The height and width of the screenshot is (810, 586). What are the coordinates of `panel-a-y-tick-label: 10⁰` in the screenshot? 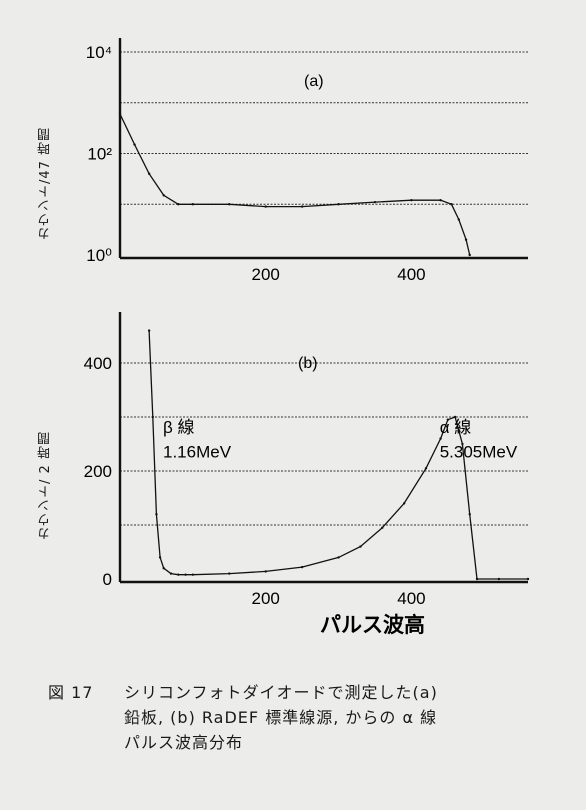 It's located at (99, 255).